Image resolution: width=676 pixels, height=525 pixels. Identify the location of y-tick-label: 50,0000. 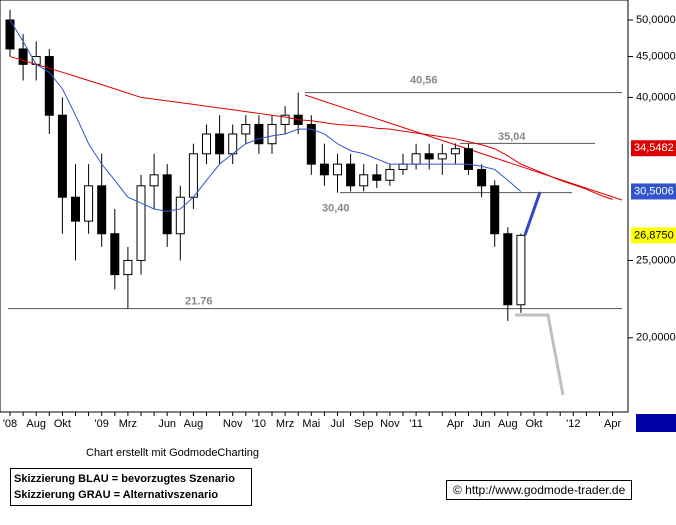
(656, 20).